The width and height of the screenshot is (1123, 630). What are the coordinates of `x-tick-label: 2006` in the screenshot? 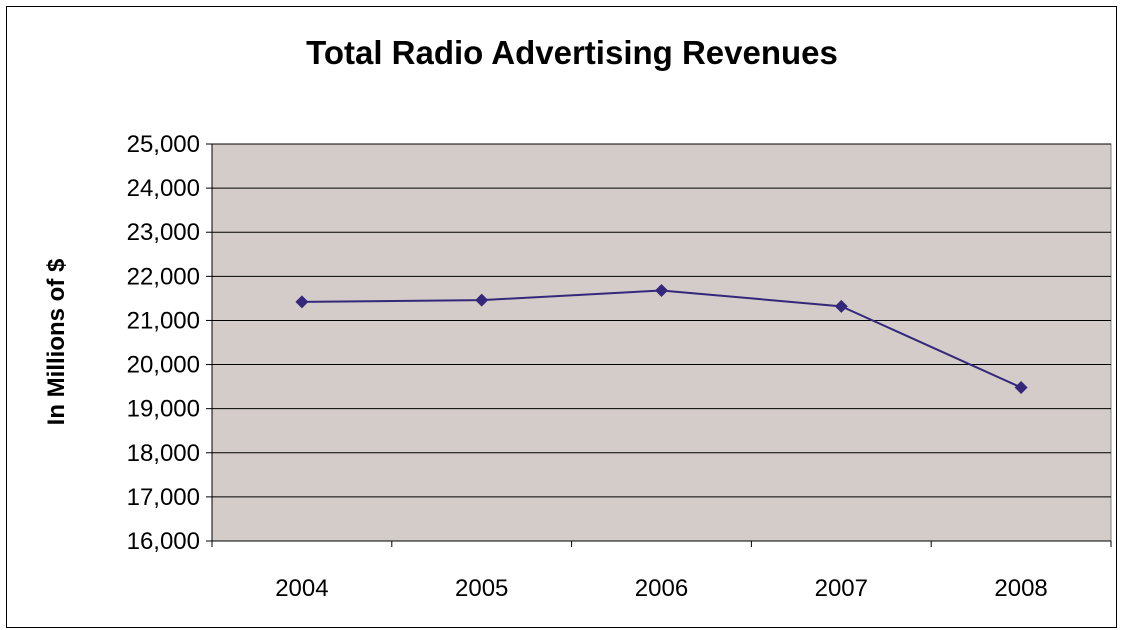 It's located at (661, 588).